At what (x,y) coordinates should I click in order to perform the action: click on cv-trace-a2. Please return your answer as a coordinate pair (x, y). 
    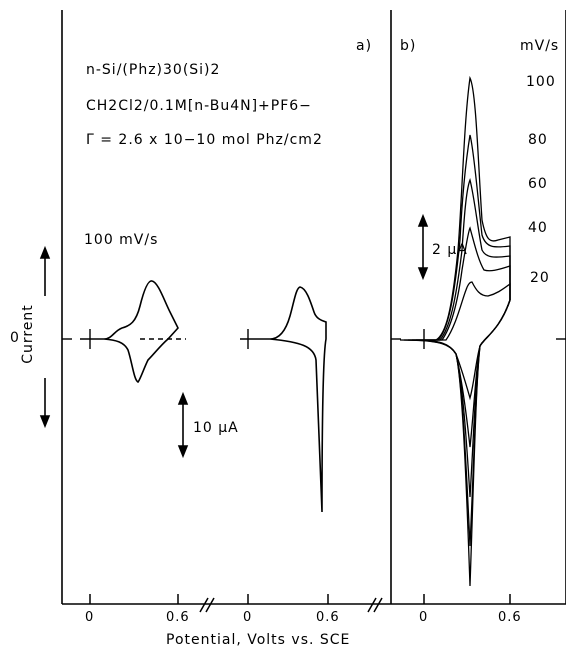
    Looking at the image, I should click on (283, 399).